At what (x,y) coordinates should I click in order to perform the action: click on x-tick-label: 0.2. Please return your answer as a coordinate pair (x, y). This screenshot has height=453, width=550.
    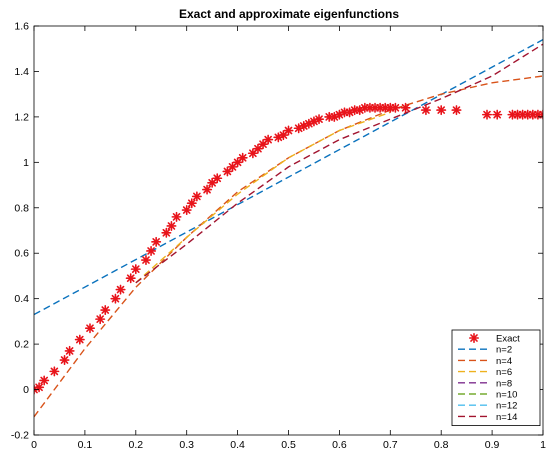
    Looking at the image, I should click on (135, 443).